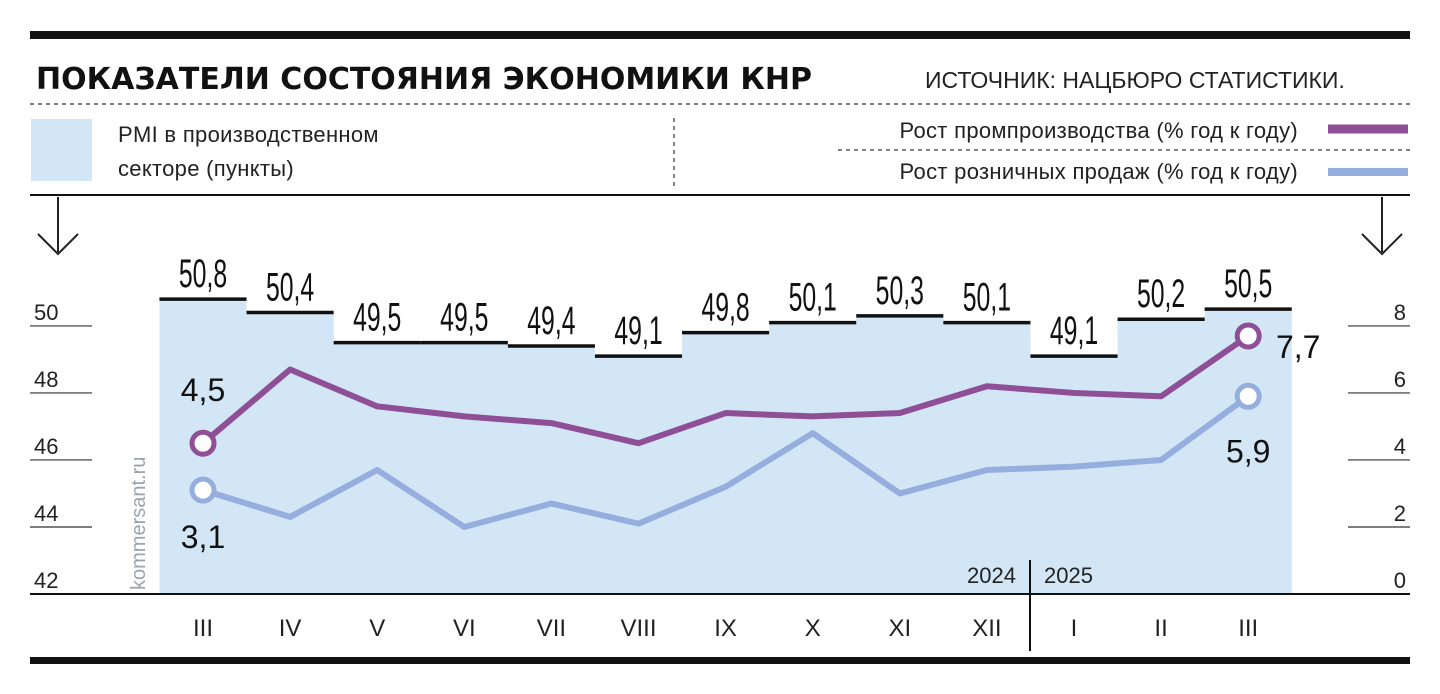  What do you see at coordinates (290, 628) in the screenshot?
I see `month-label-1: IV` at bounding box center [290, 628].